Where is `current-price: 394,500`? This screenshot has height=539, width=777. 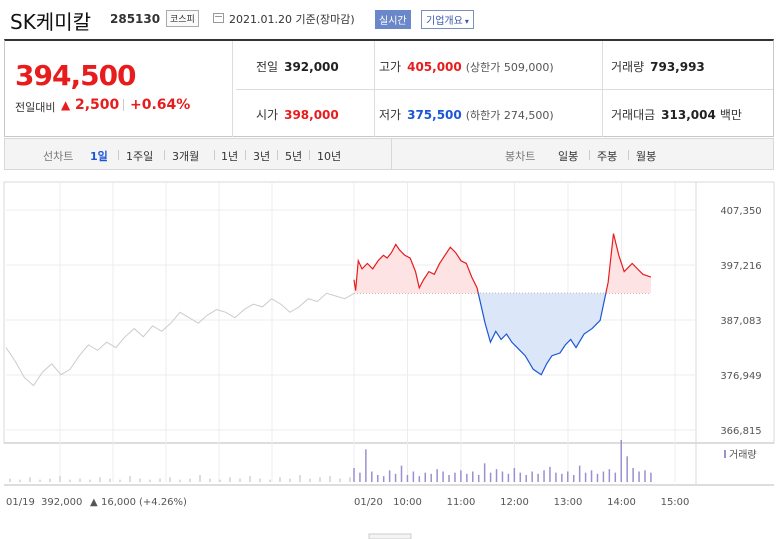
current-price: 394,500 is located at coordinates (76, 75).